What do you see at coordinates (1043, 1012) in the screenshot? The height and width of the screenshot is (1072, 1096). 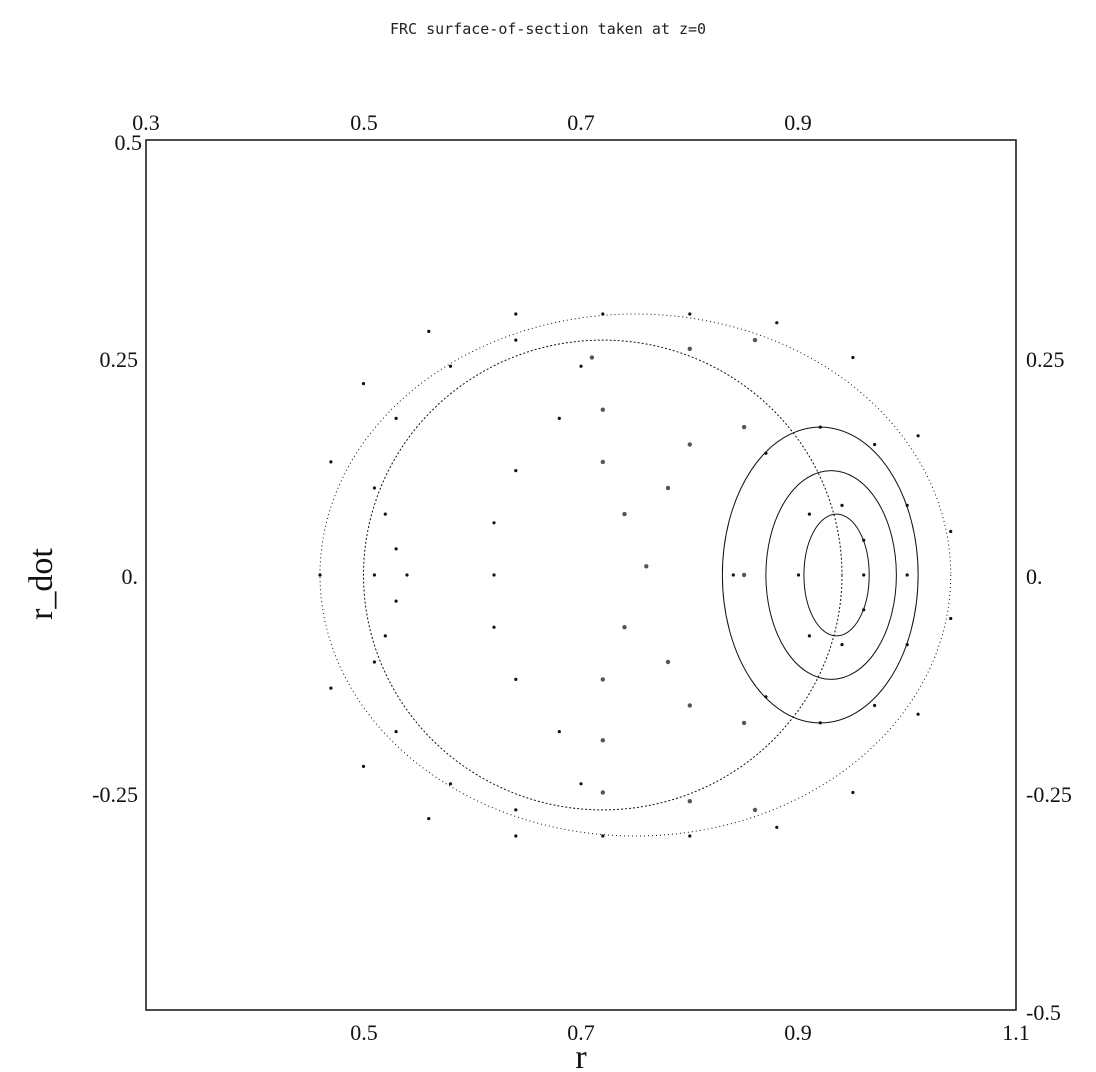 I see `y-tick-right: -0.5` at bounding box center [1043, 1012].